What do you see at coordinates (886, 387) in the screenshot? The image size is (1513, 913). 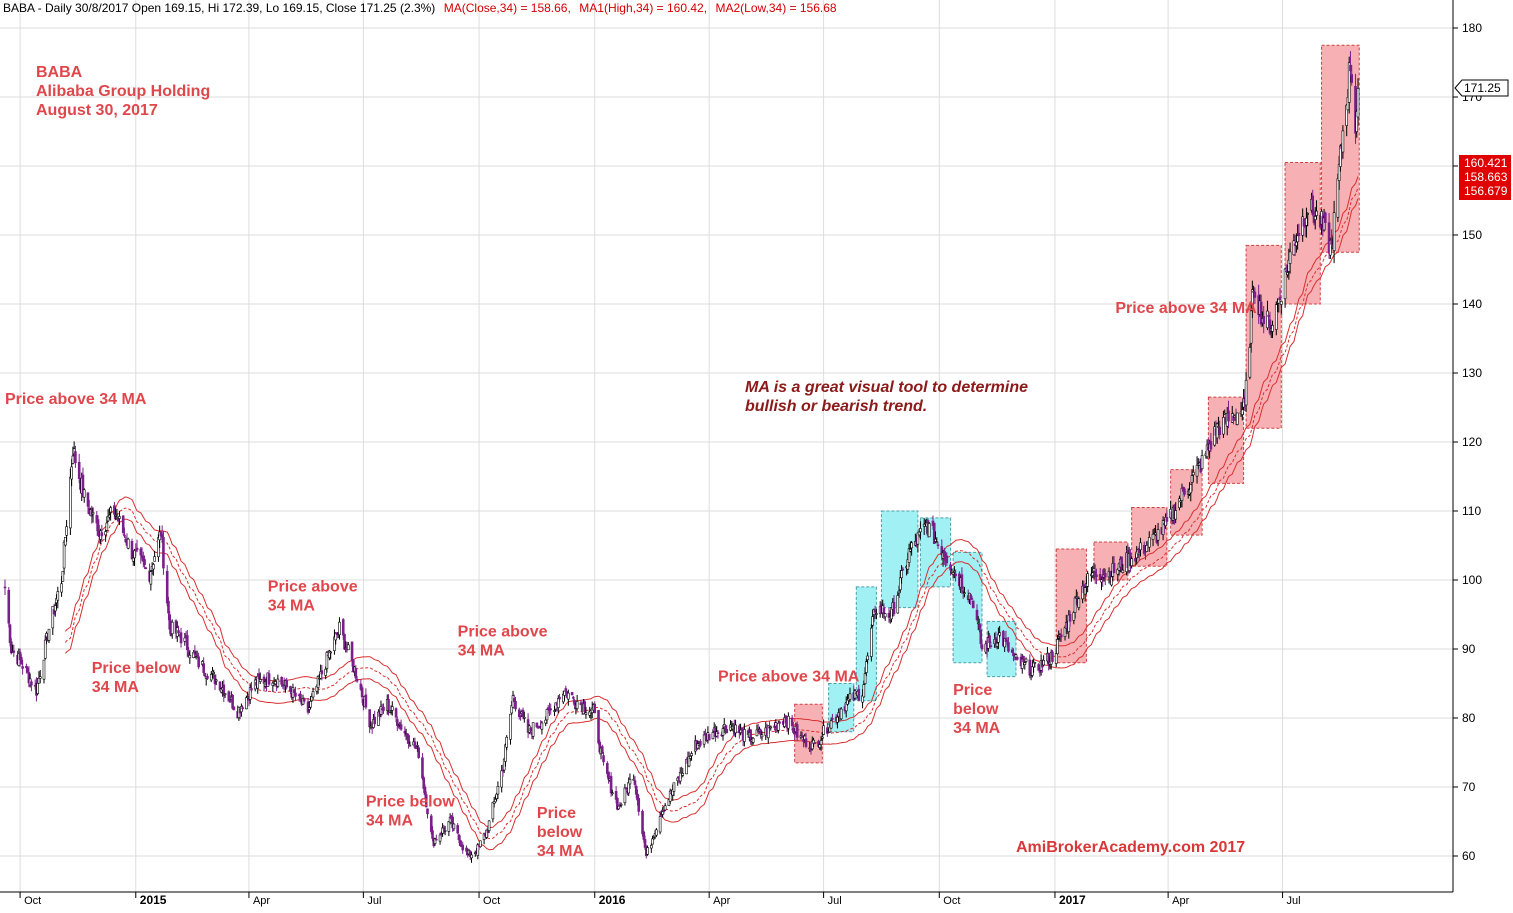 I see `note-line-1: MA is a great visual tool to determine` at bounding box center [886, 387].